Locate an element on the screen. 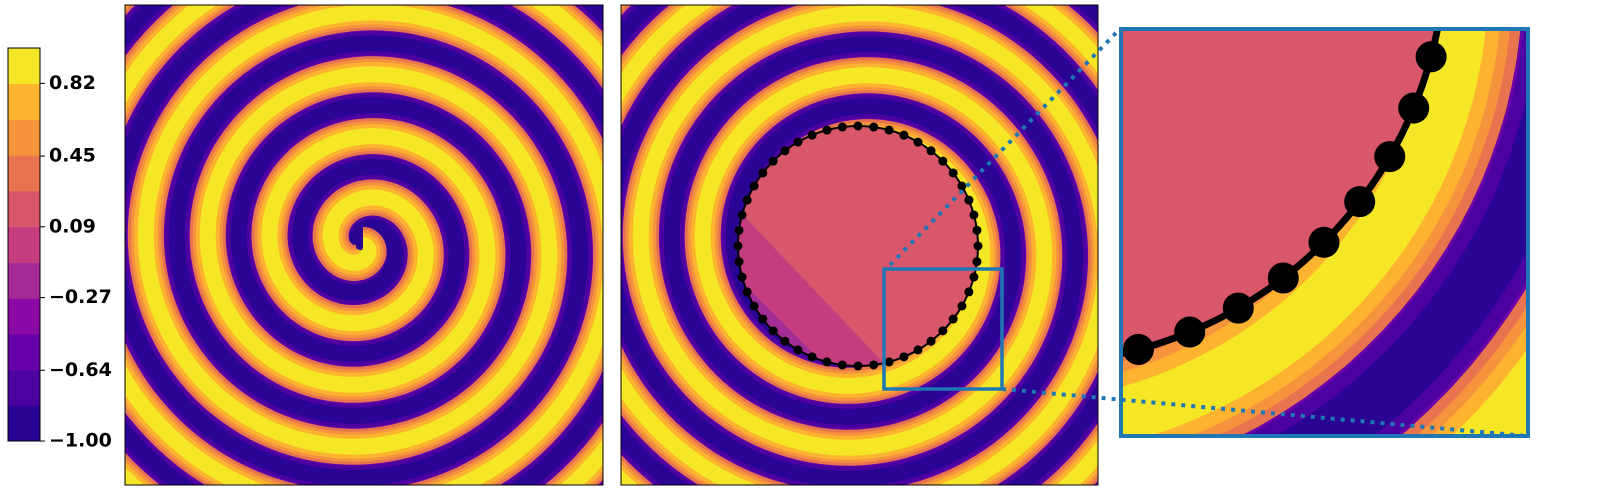 The width and height of the screenshot is (1600, 500). zoom-box is located at coordinates (943, 329).